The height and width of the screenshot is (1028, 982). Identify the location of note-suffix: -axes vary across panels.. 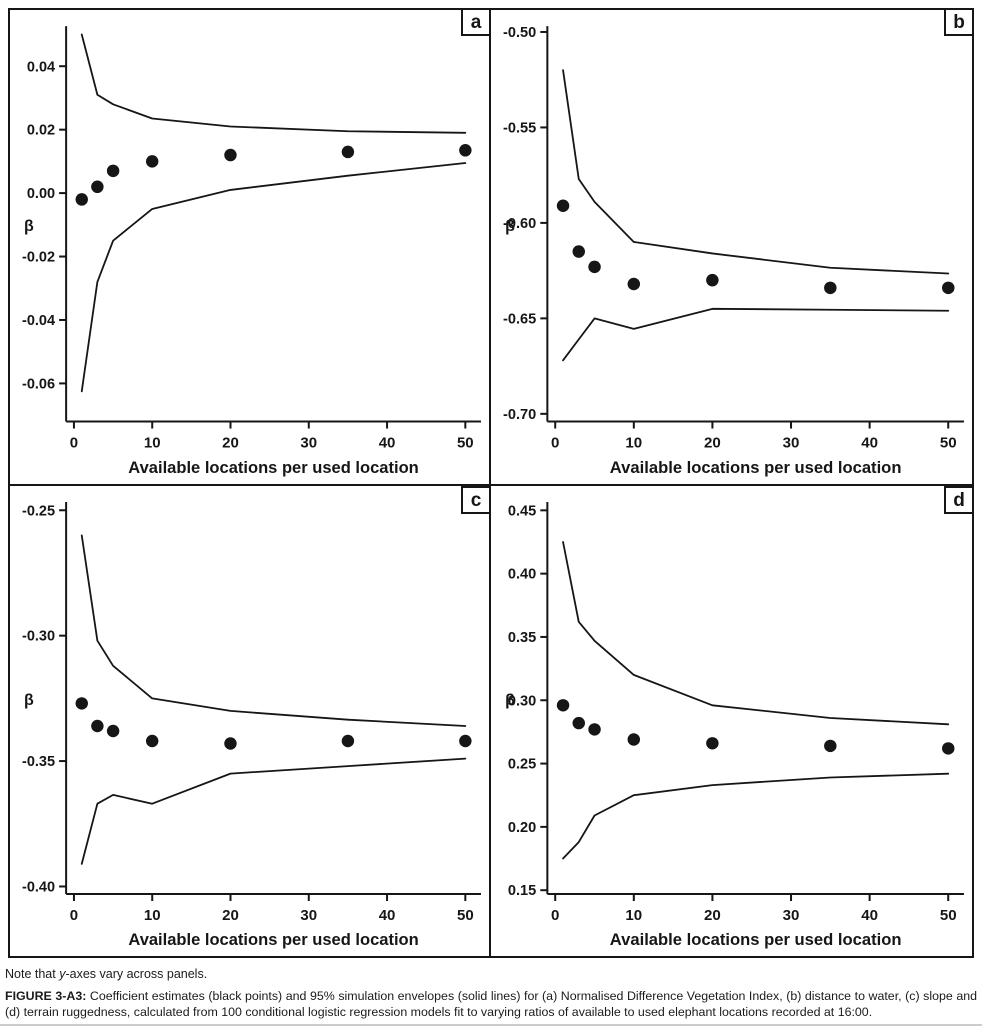
(136, 974).